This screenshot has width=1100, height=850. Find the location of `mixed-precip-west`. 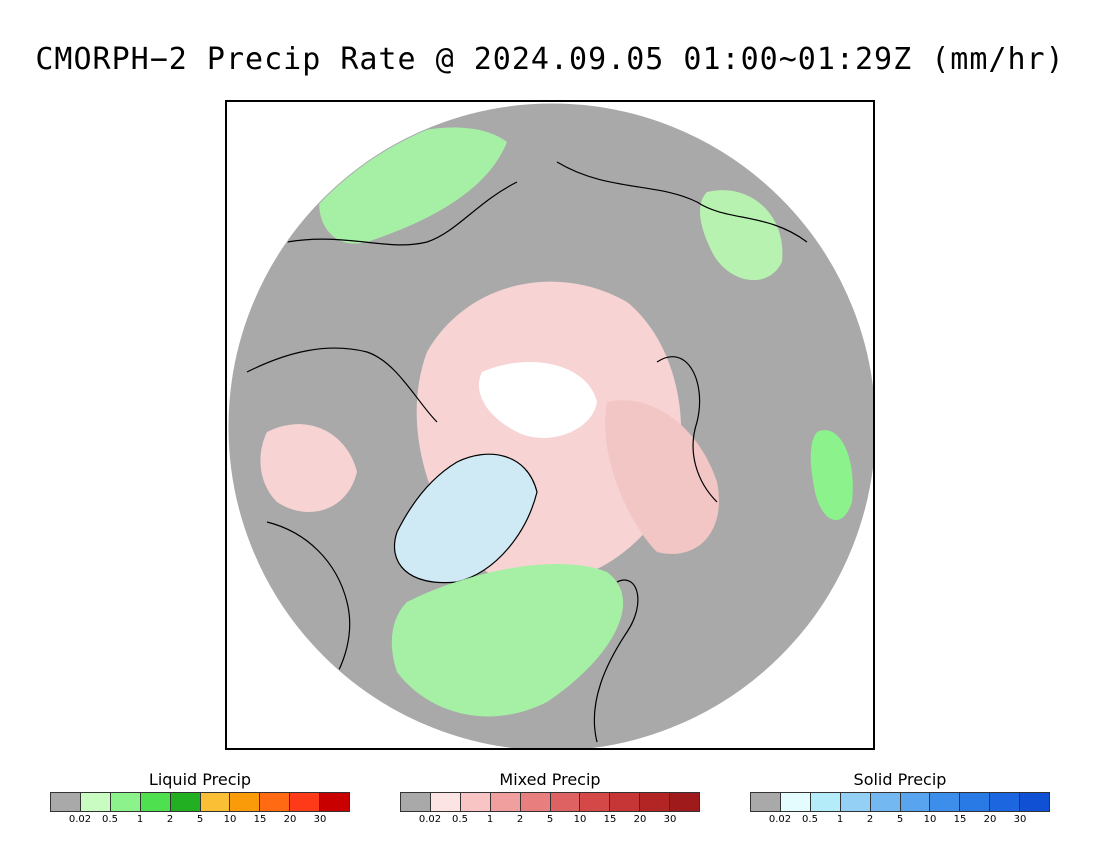

mixed-precip-west is located at coordinates (308, 468).